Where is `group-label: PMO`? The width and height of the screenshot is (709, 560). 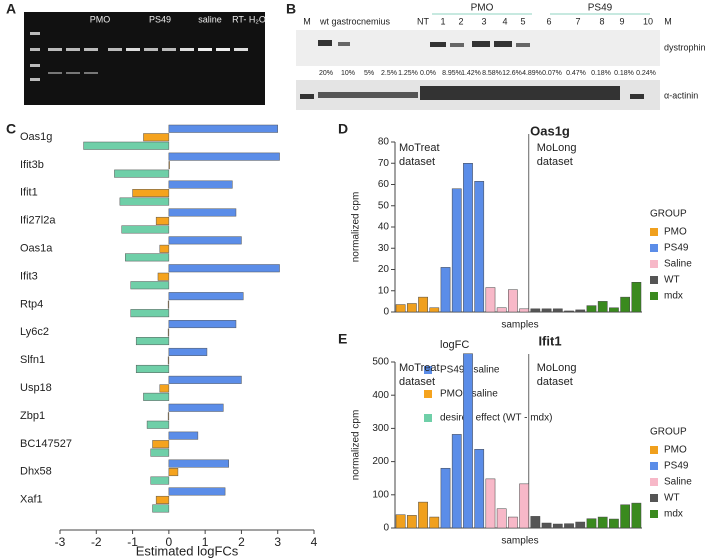
group-label: PMO is located at coordinates (482, 8).